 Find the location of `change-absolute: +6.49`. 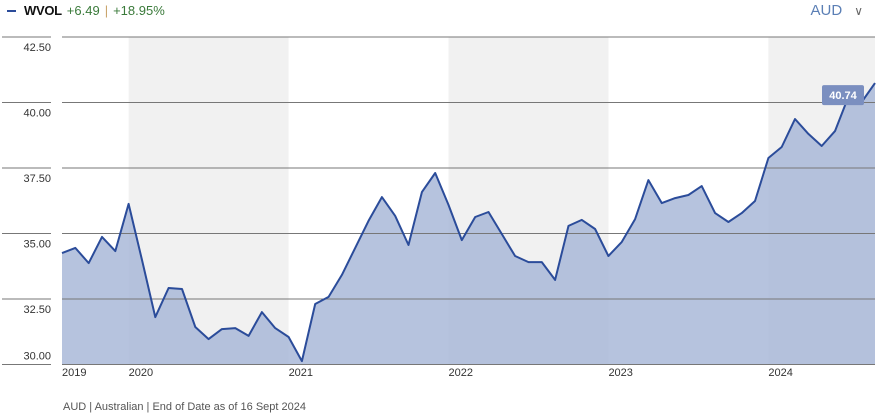

change-absolute: +6.49 is located at coordinates (83, 10).